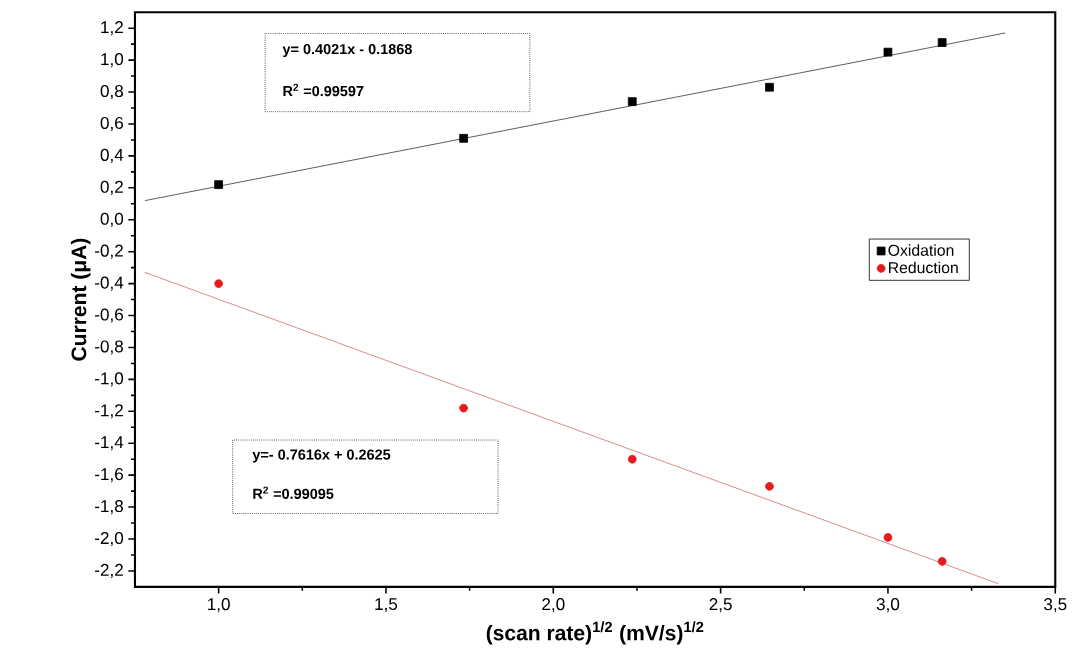 Image resolution: width=1075 pixels, height=669 pixels. What do you see at coordinates (111, 187) in the screenshot?
I see `y-tick-label: 0,2` at bounding box center [111, 187].